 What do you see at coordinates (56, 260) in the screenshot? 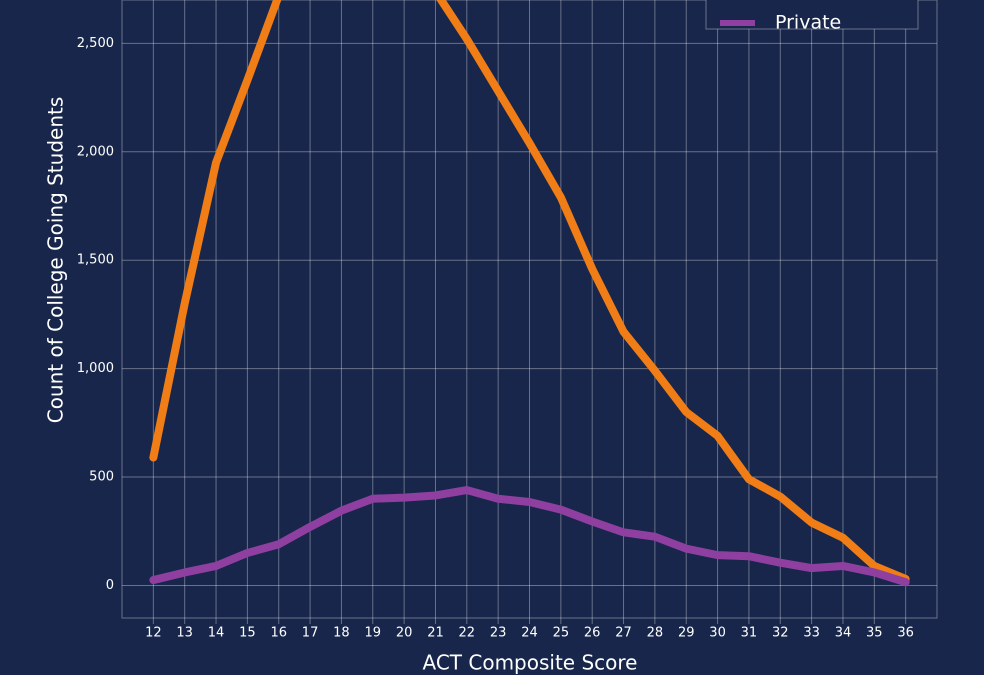
I see `y-axis-title: Count of College Going Students` at bounding box center [56, 260].